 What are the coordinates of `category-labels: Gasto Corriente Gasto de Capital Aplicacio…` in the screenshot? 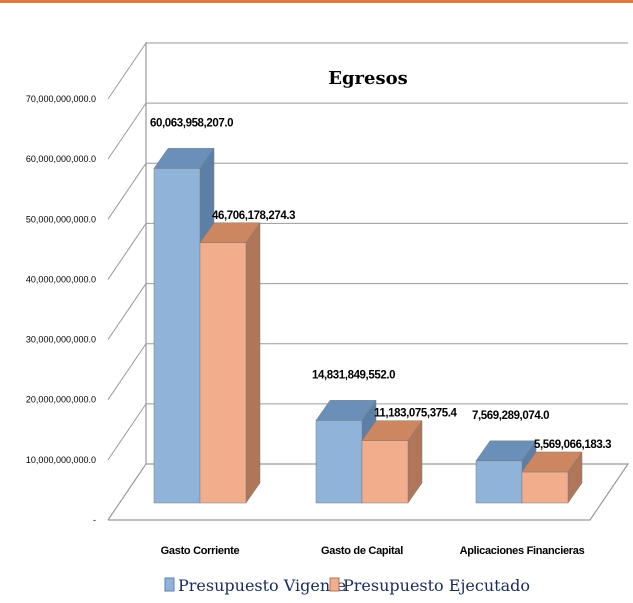 It's located at (373, 551).